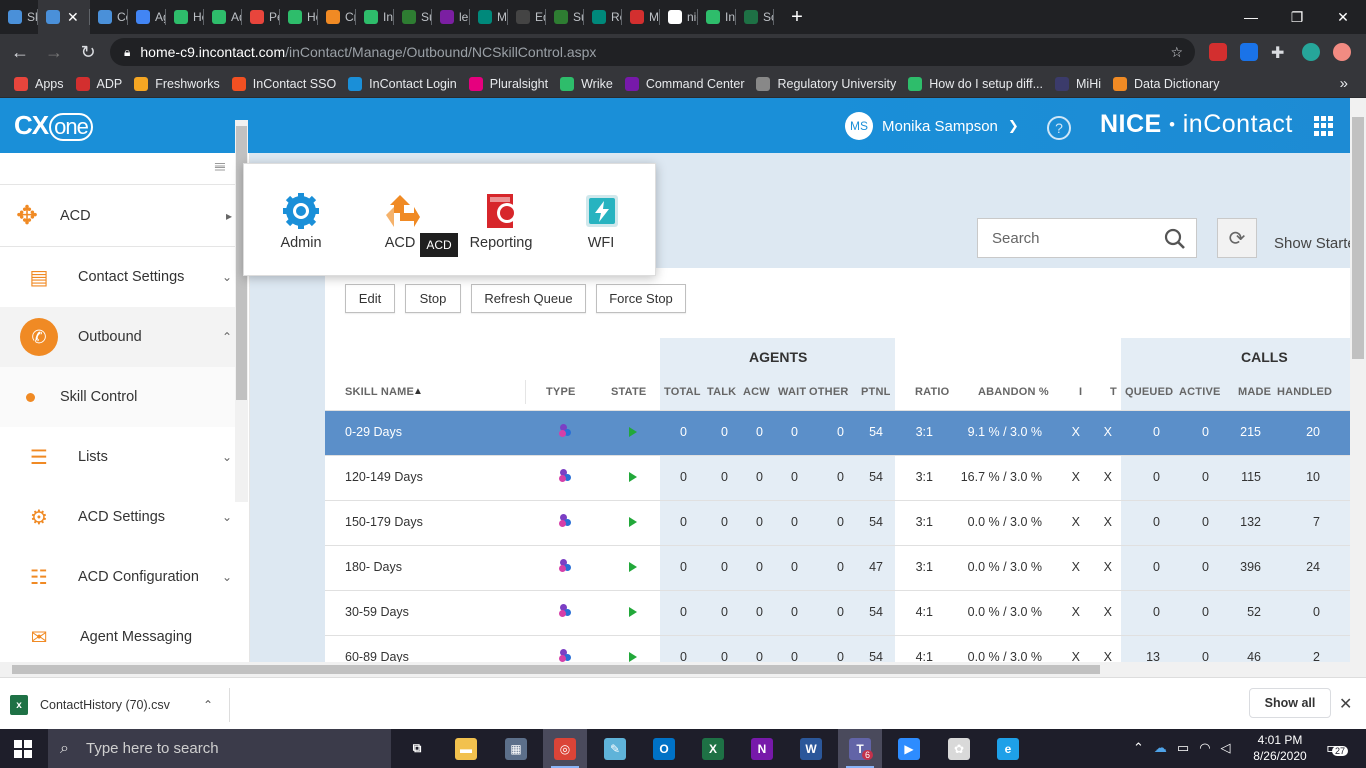 The image size is (1366, 768). I want to click on bookmark-item: Wrike, so click(586, 83).